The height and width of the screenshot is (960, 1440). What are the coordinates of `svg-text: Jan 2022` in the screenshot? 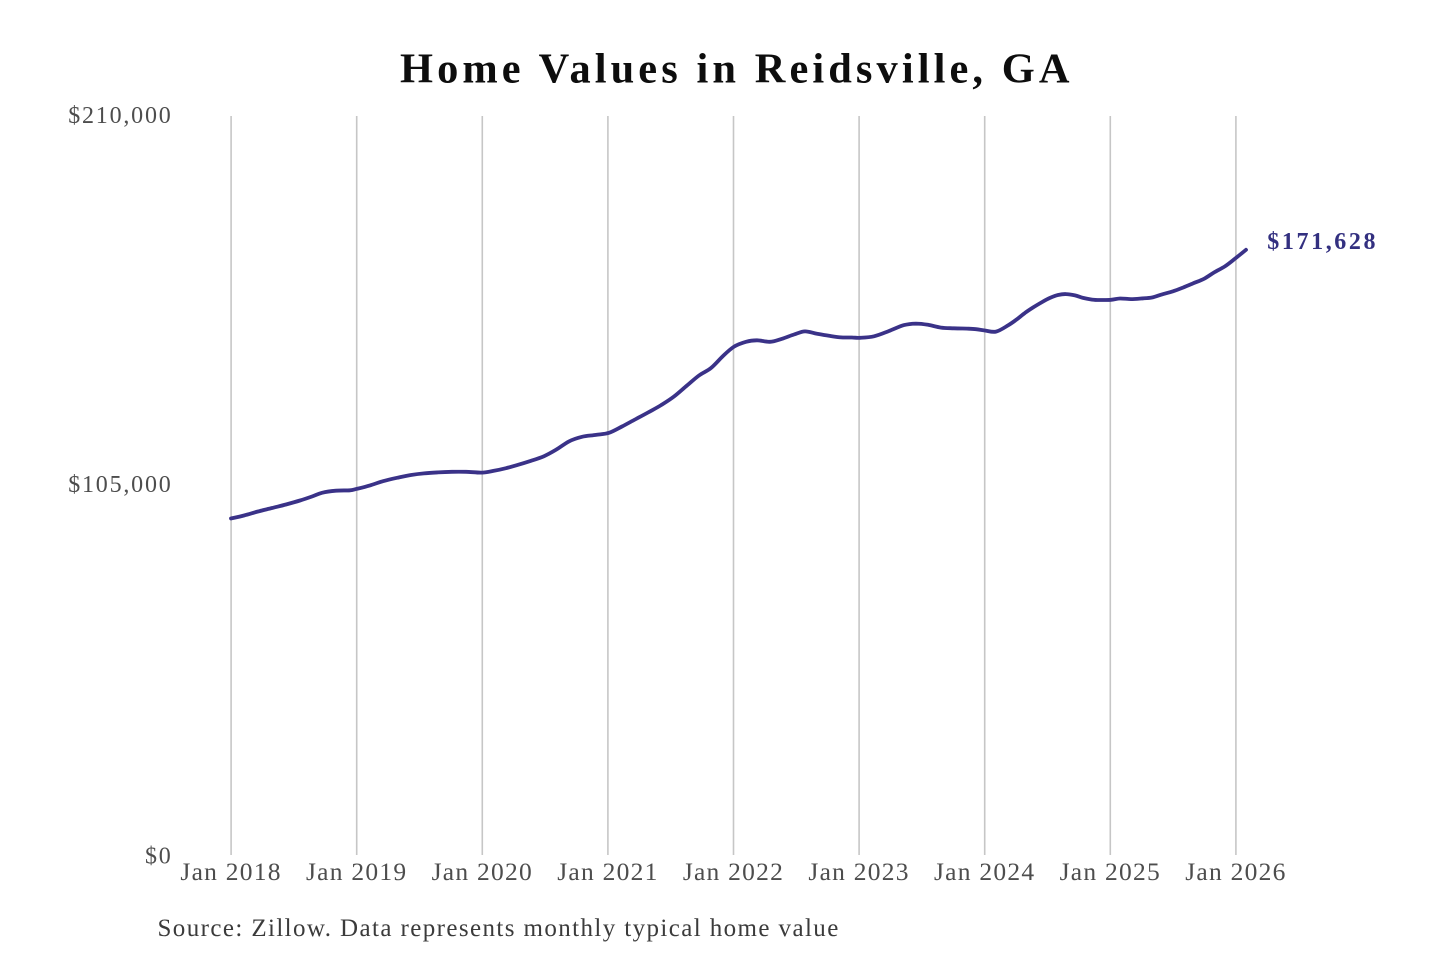 It's located at (733, 871).